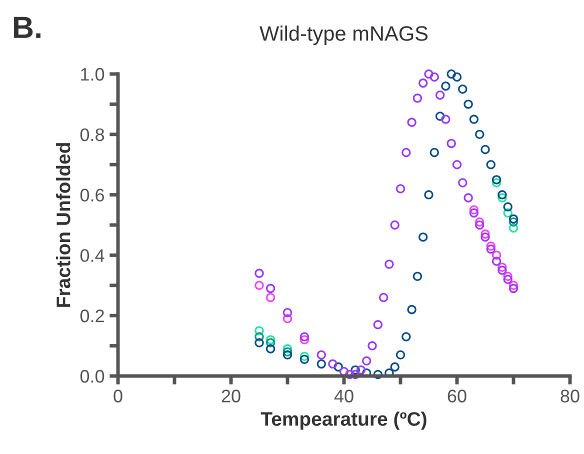 The image size is (584, 454). What do you see at coordinates (92, 316) in the screenshot?
I see `y-tick-label: 0.2` at bounding box center [92, 316].